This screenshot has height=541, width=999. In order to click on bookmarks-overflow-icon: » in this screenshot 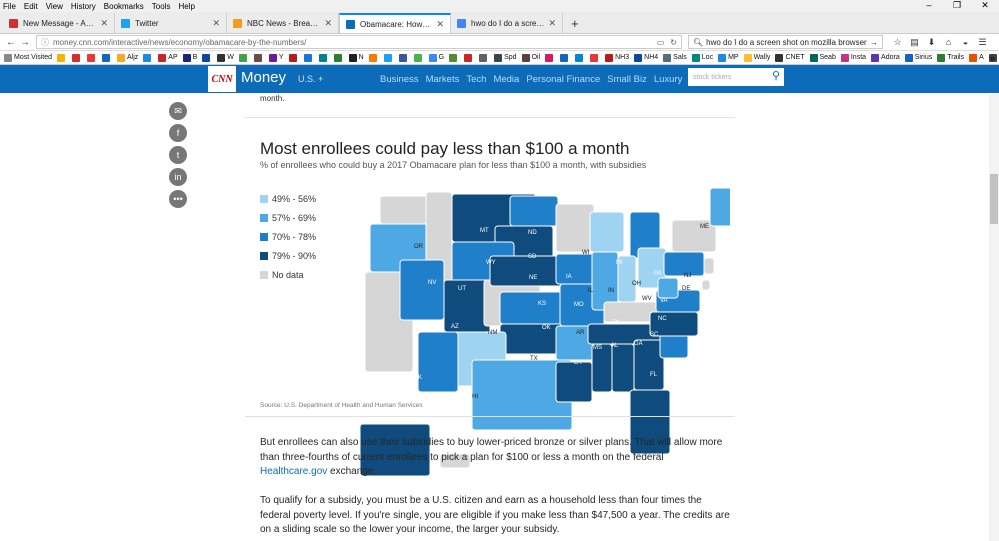, I will do `click(992, 57)`.